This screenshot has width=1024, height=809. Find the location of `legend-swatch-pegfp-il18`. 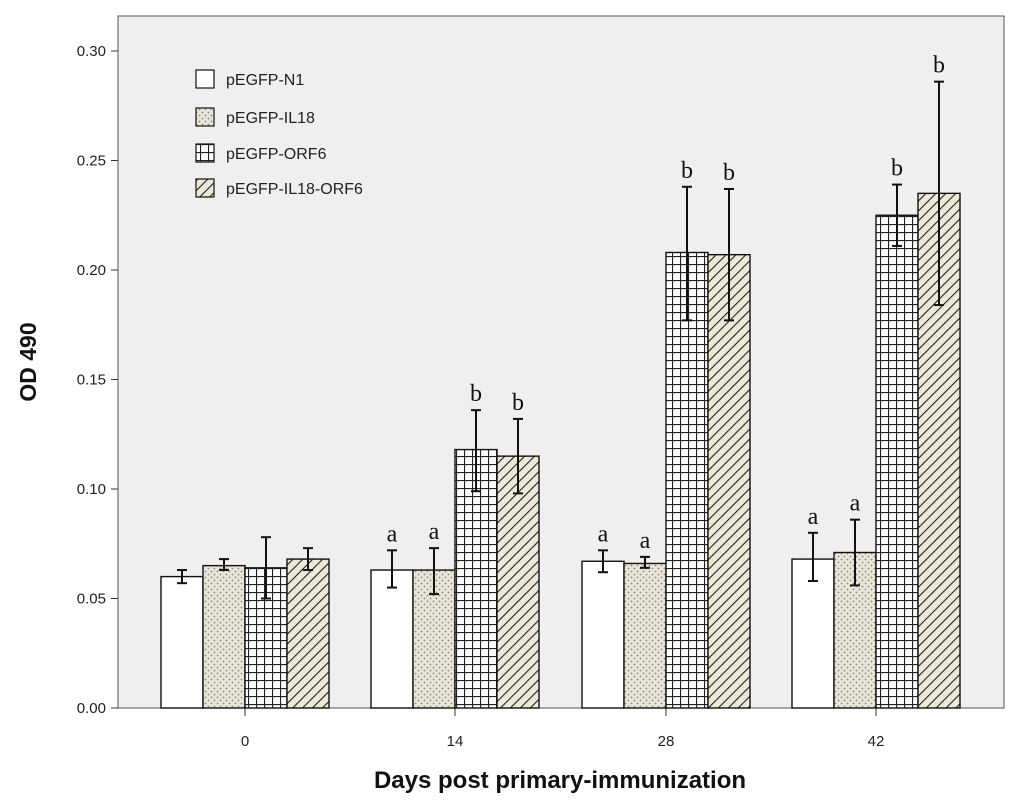

legend-swatch-pegfp-il18 is located at coordinates (205, 117).